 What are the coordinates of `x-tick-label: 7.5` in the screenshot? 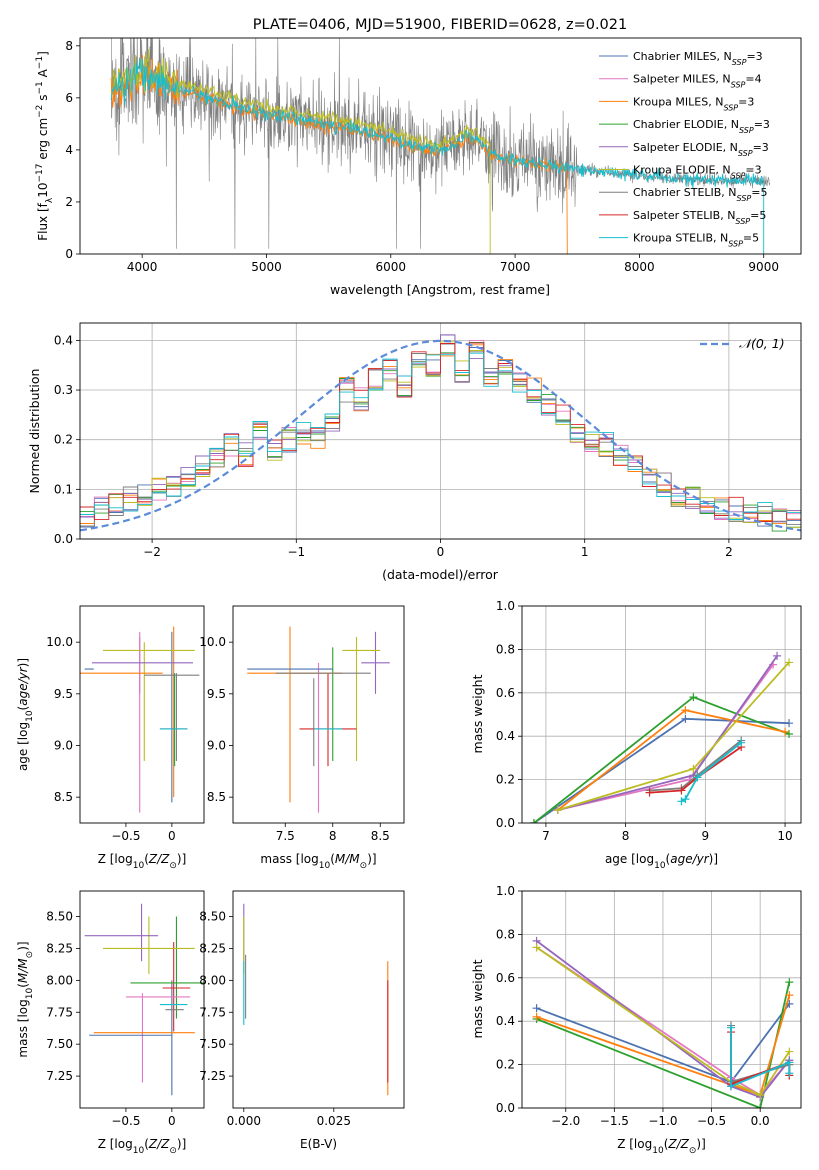 It's located at (285, 836).